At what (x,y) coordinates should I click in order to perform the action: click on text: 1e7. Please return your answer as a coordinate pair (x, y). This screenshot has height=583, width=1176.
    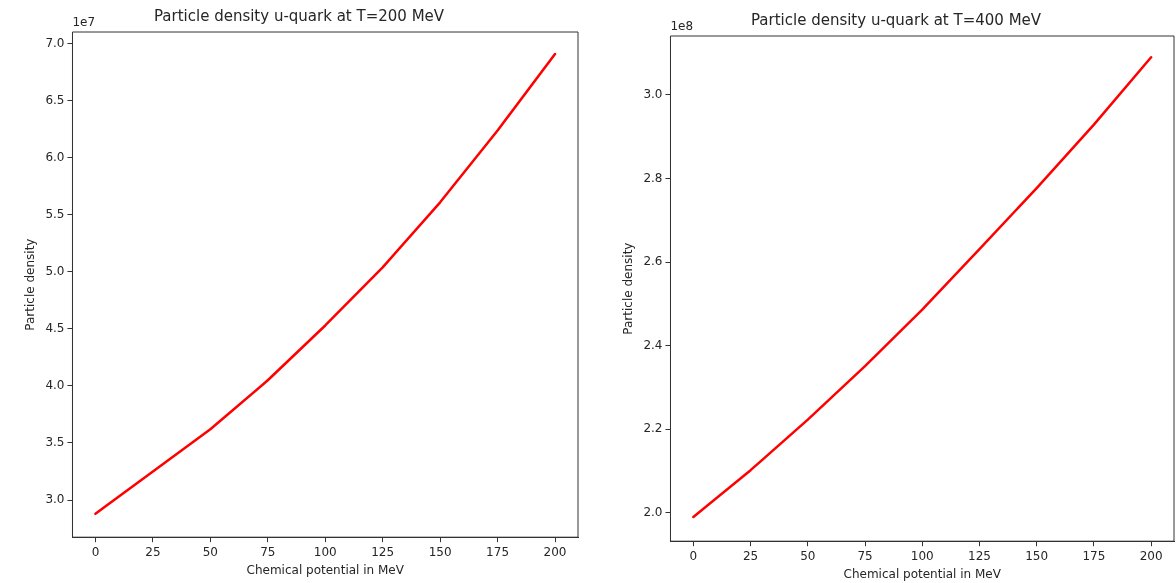
    Looking at the image, I should click on (84, 22).